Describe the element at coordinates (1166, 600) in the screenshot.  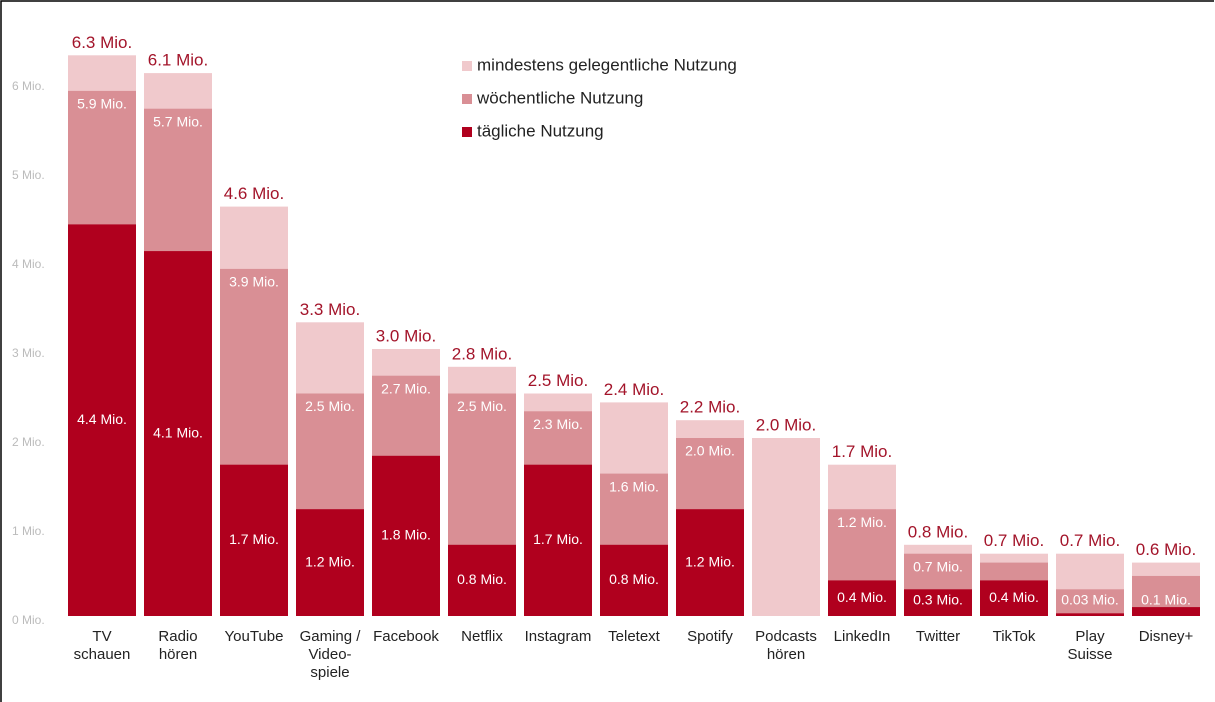
I see `value-label: 0.1 Mio.` at that location.